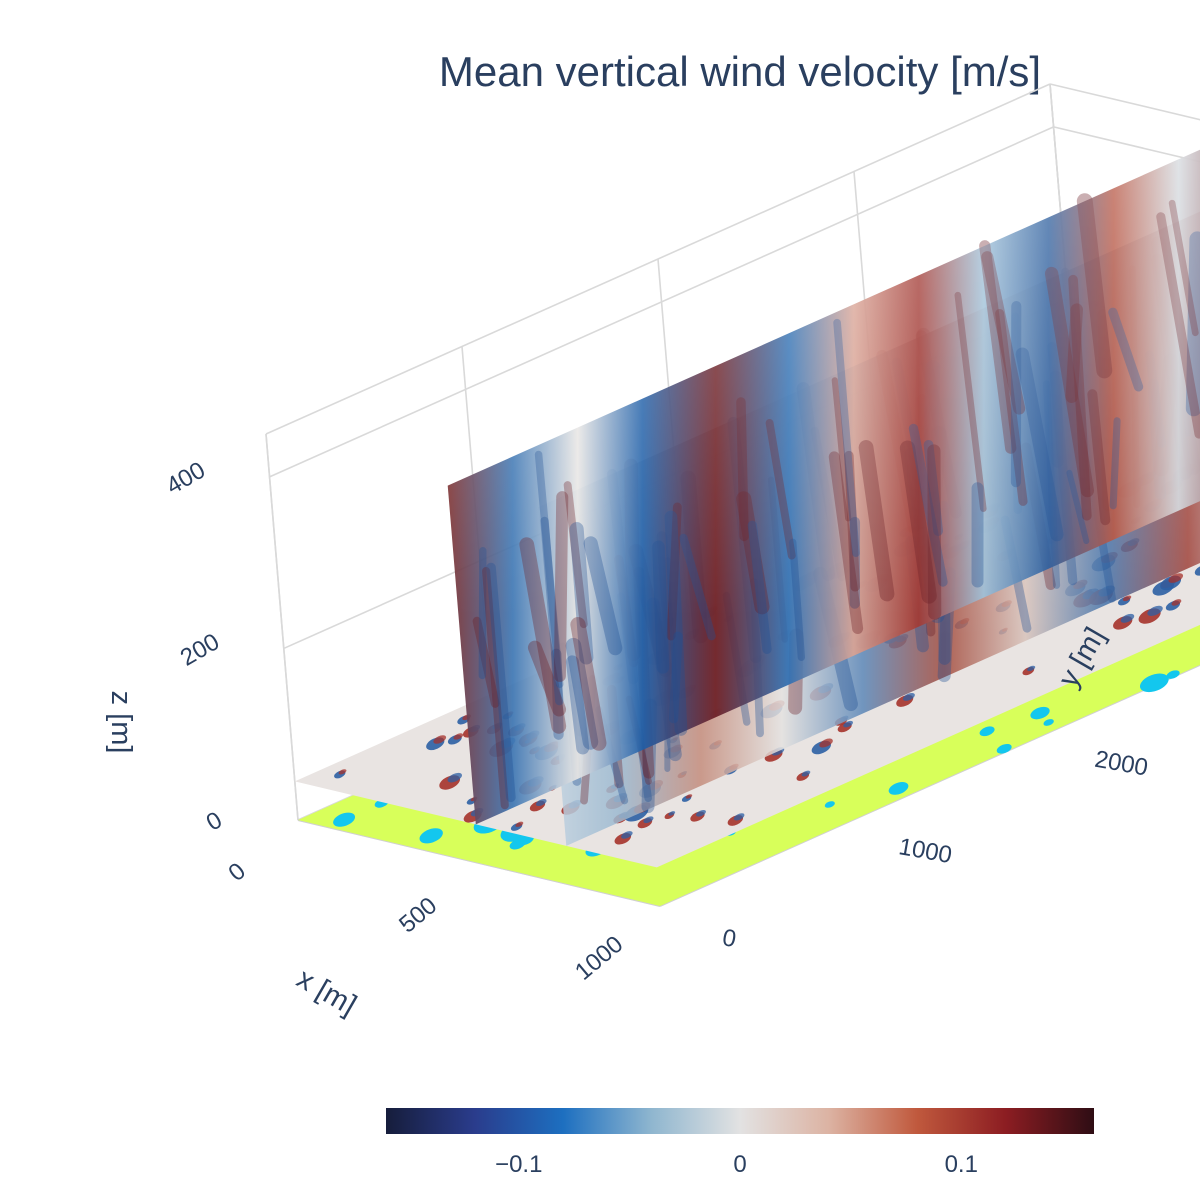 The width and height of the screenshot is (1200, 1200). What do you see at coordinates (1126, 144) in the screenshot?
I see `grid-line-z` at bounding box center [1126, 144].